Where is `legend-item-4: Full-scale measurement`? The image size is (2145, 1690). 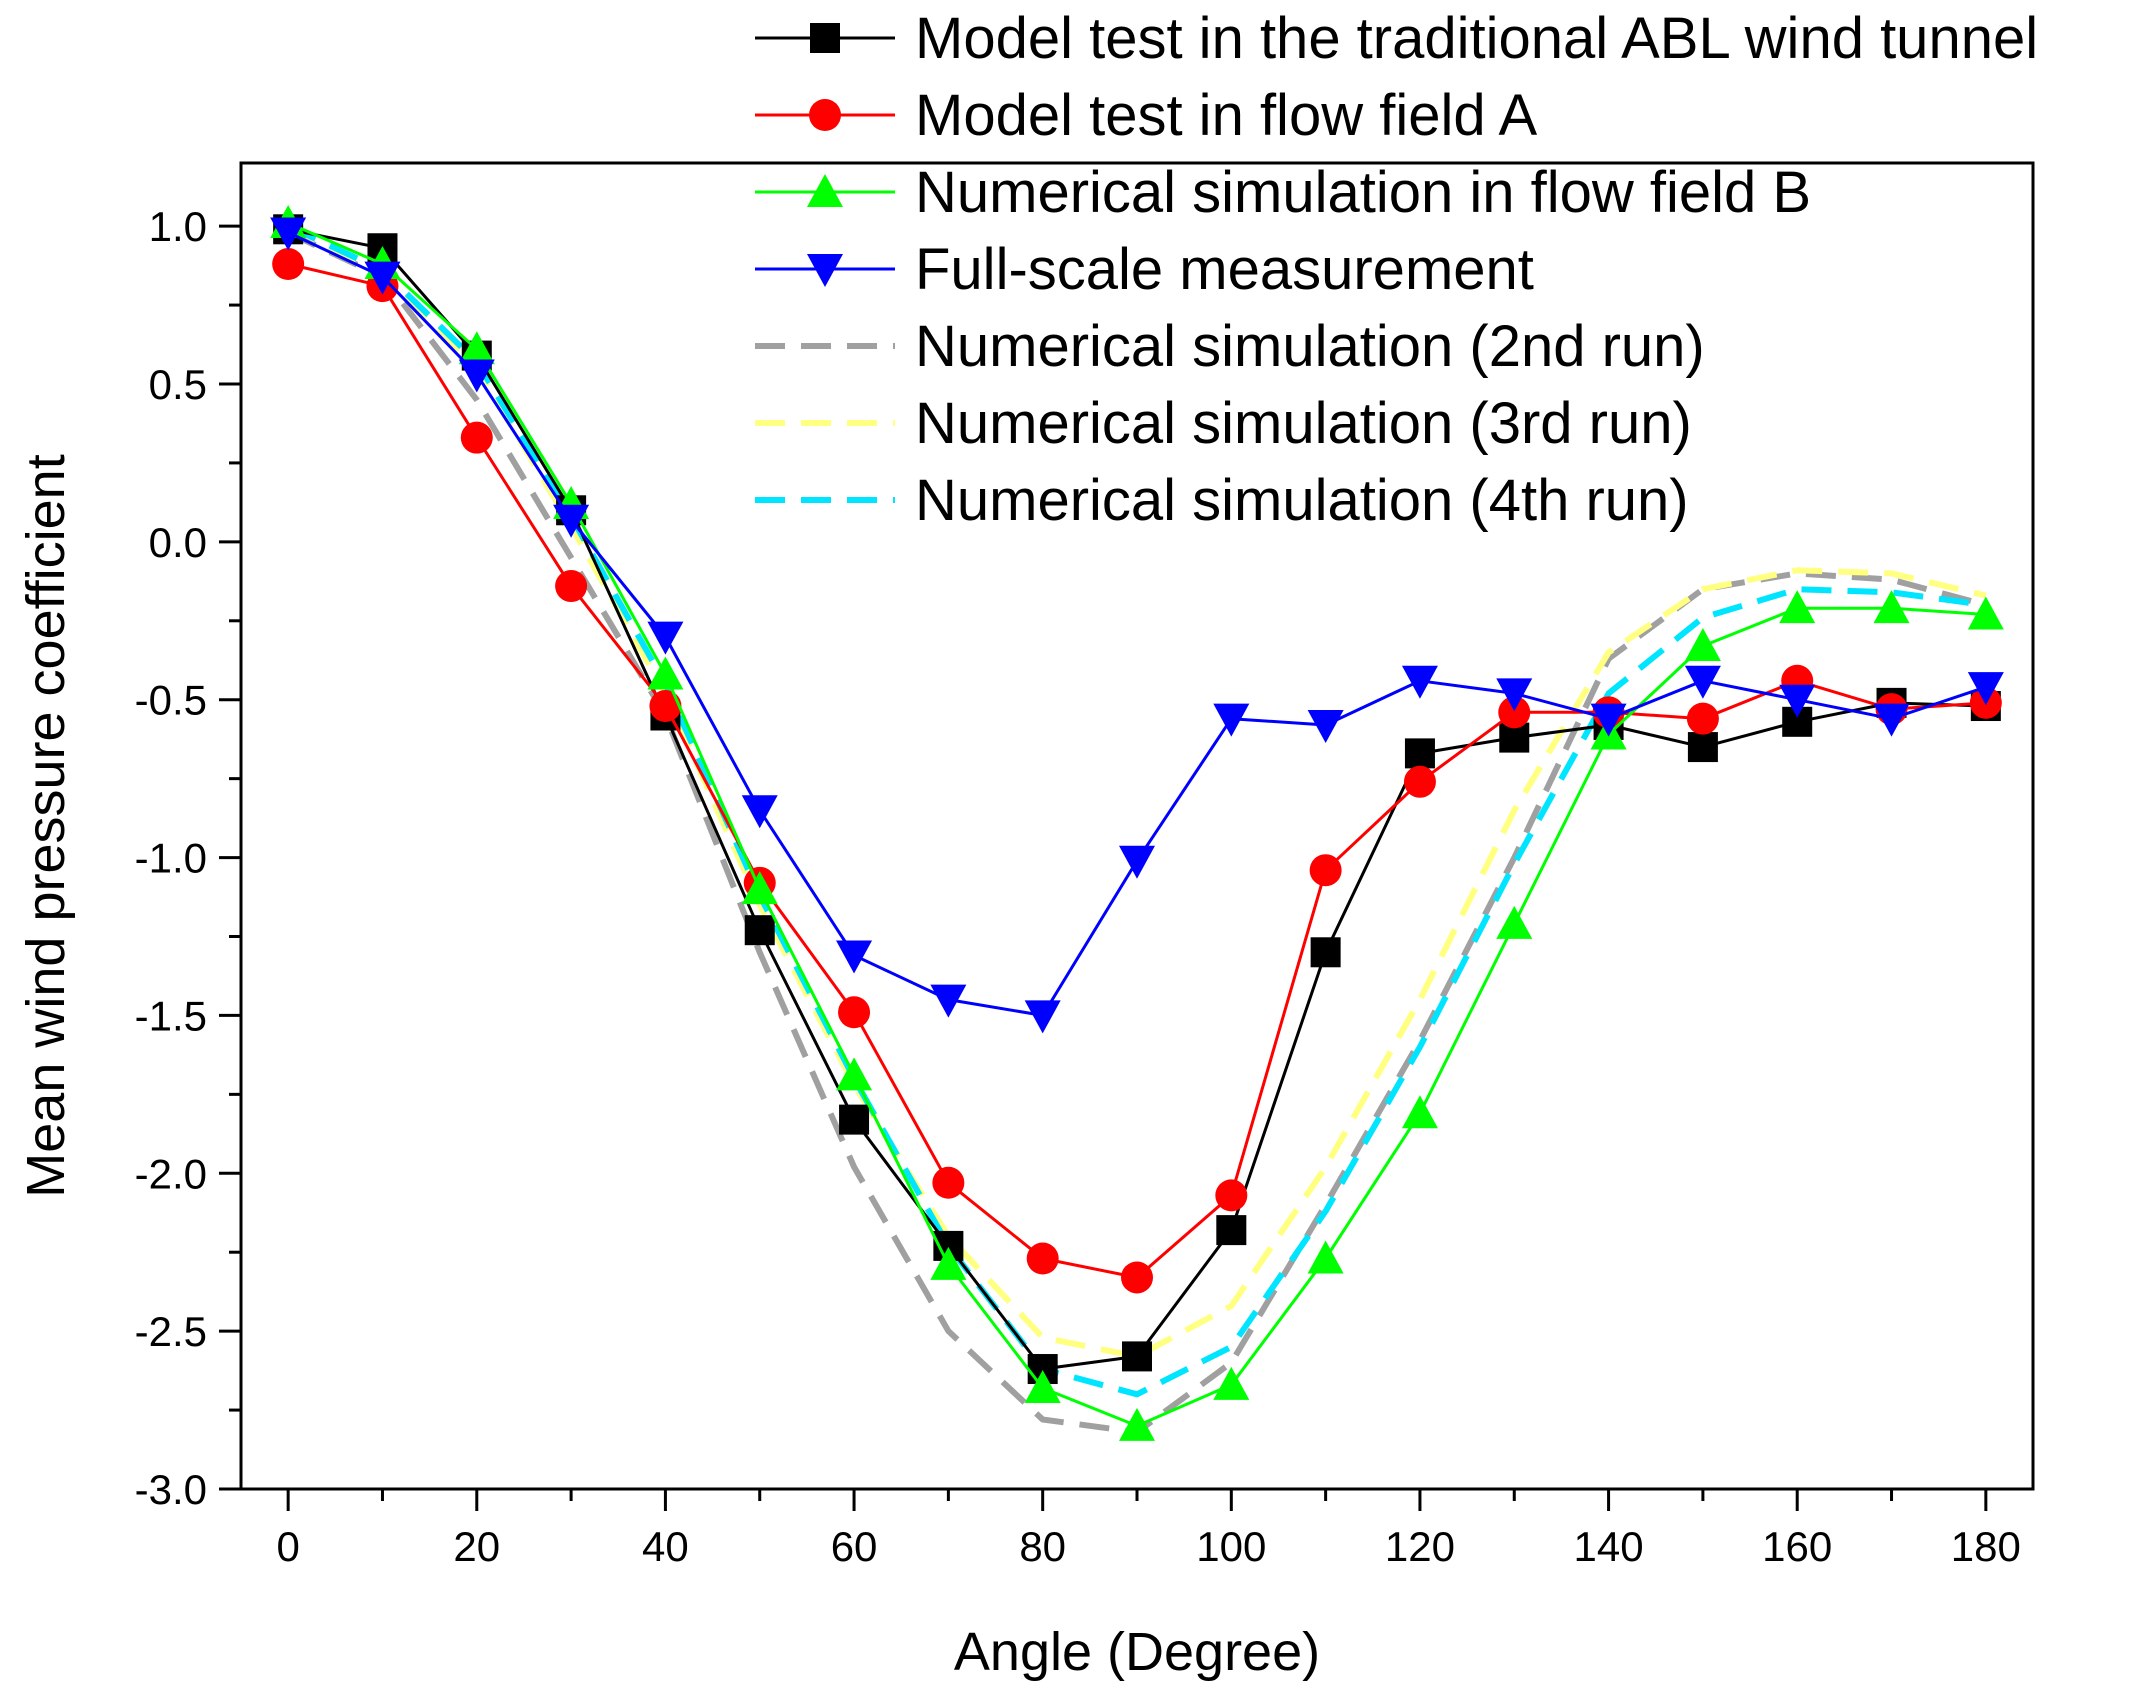
legend-item-4: Full-scale measurement is located at coordinates (1144, 269).